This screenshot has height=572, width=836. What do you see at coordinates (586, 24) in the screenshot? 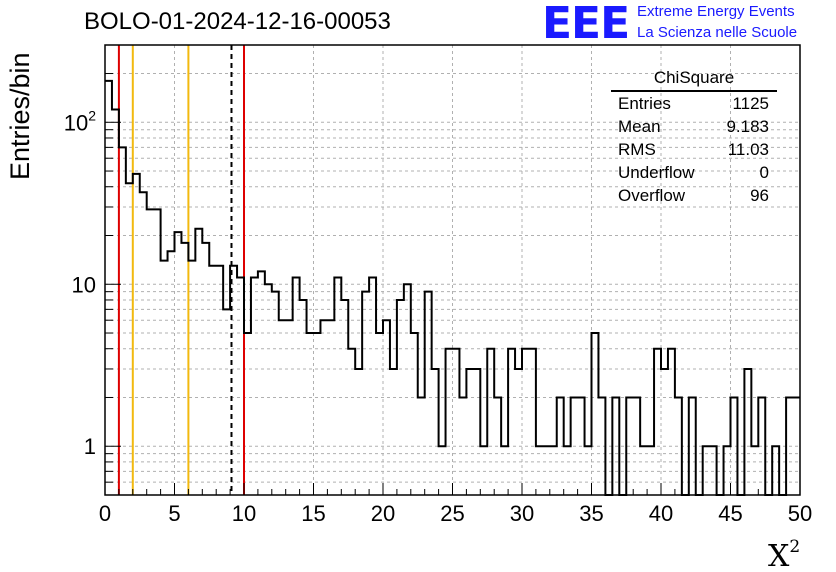
I see `eee-logo-mark: EEE` at bounding box center [586, 24].